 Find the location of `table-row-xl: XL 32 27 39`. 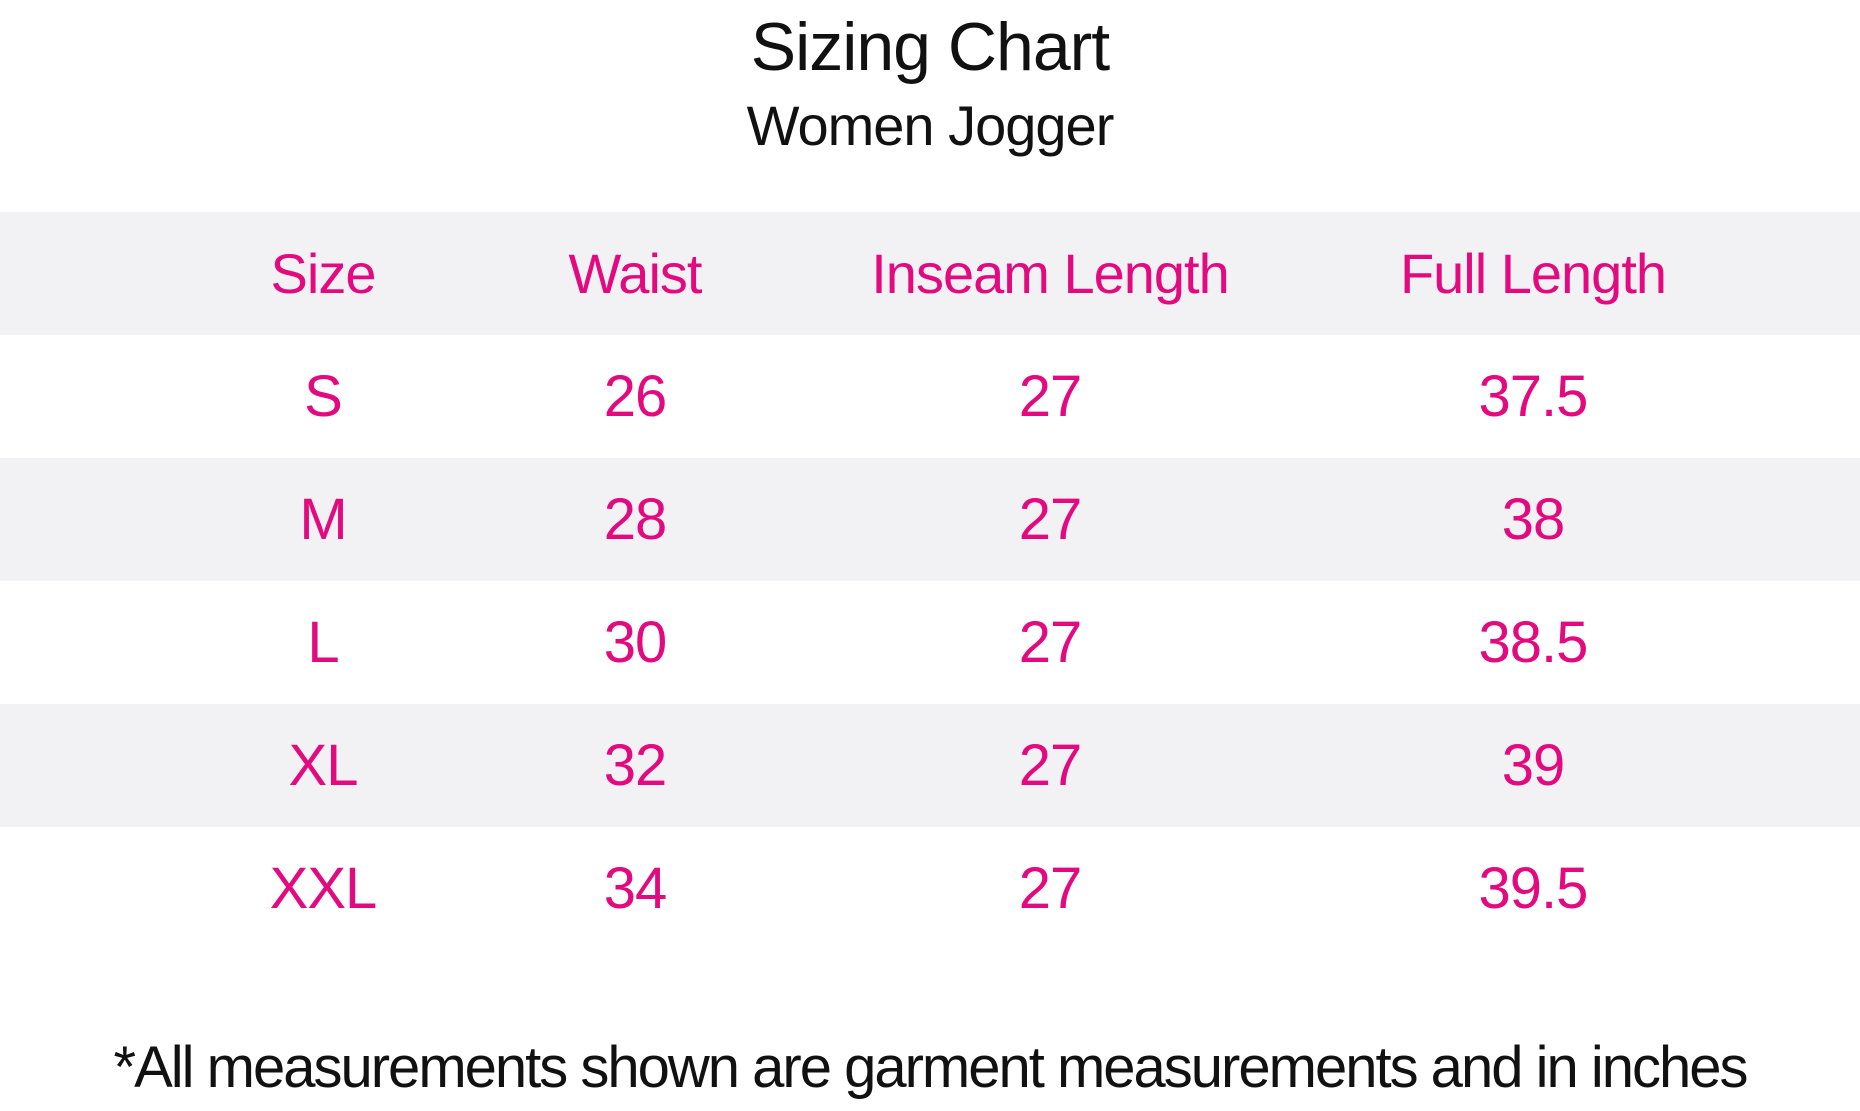

table-row-xl: XL 32 27 39 is located at coordinates (930, 765).